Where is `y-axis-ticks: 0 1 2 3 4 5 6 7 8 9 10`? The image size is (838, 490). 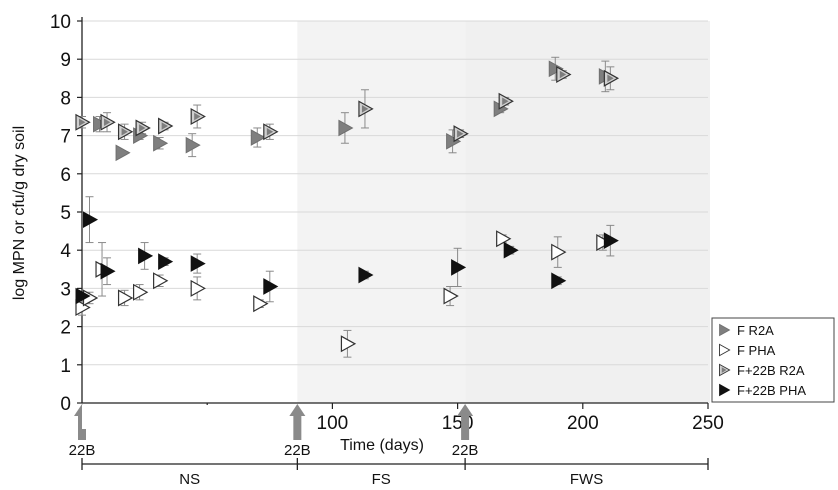
y-axis-ticks: 0 1 2 3 4 5 6 7 8 9 10 is located at coordinates (66, 213).